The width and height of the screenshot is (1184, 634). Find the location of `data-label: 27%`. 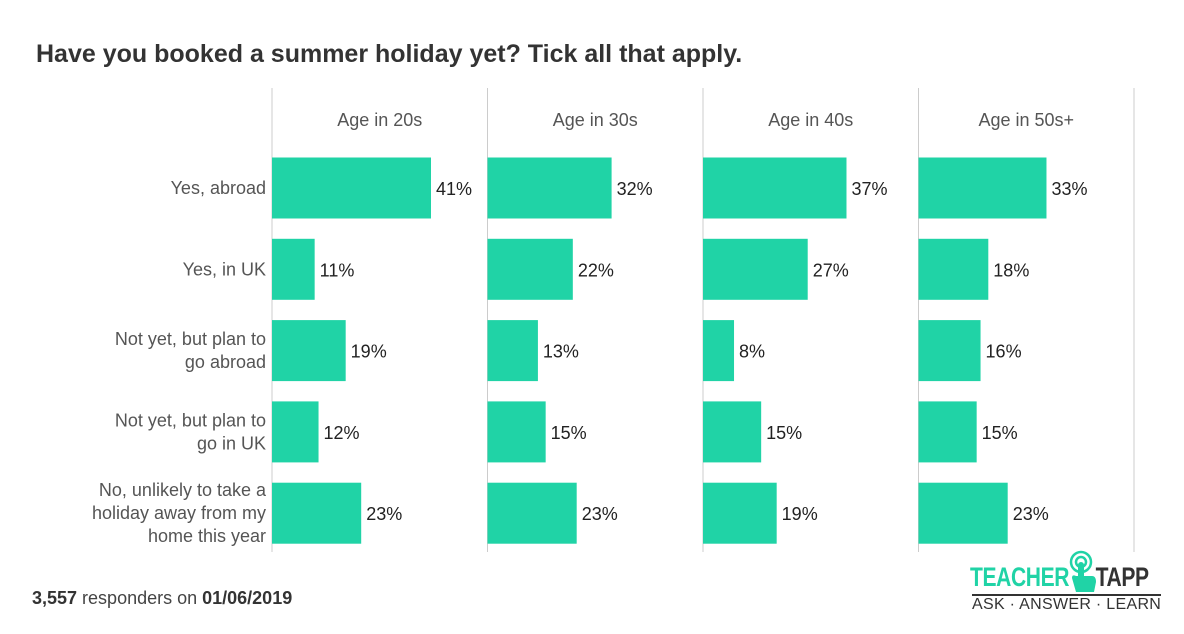

data-label: 27% is located at coordinates (831, 270).